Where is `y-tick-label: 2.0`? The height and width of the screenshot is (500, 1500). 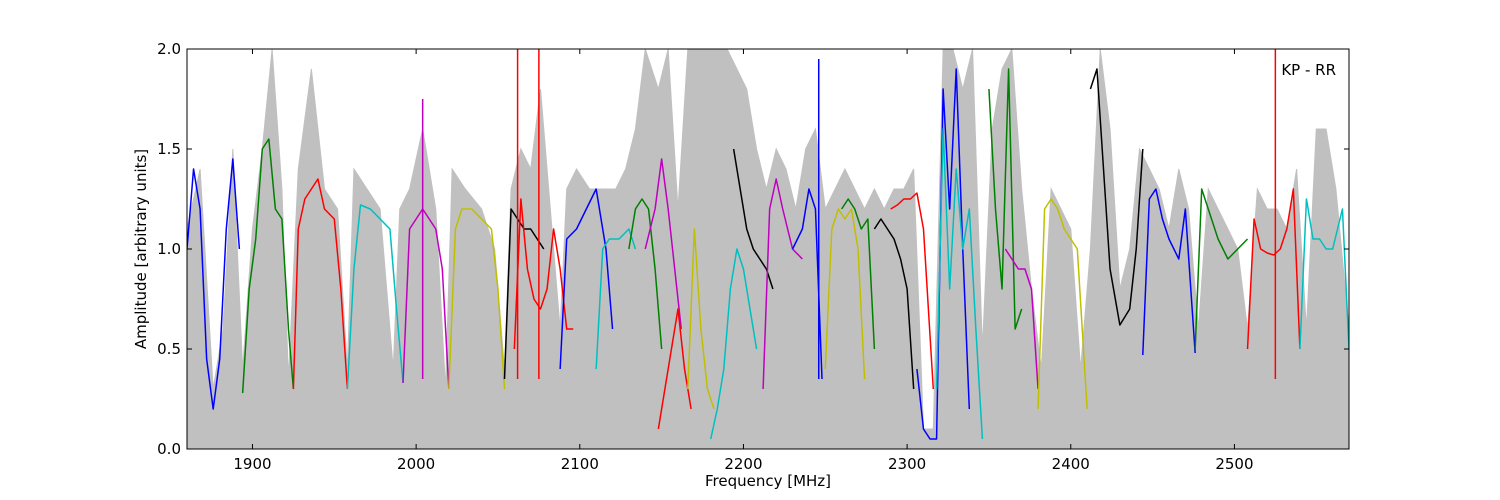
y-tick-label: 2.0 is located at coordinates (169, 49).